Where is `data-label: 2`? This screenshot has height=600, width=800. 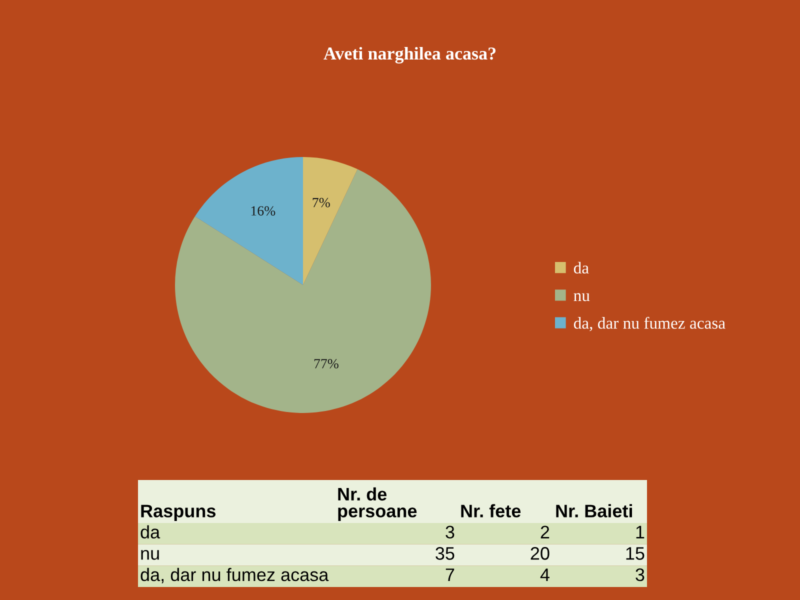 data-label: 2 is located at coordinates (545, 532).